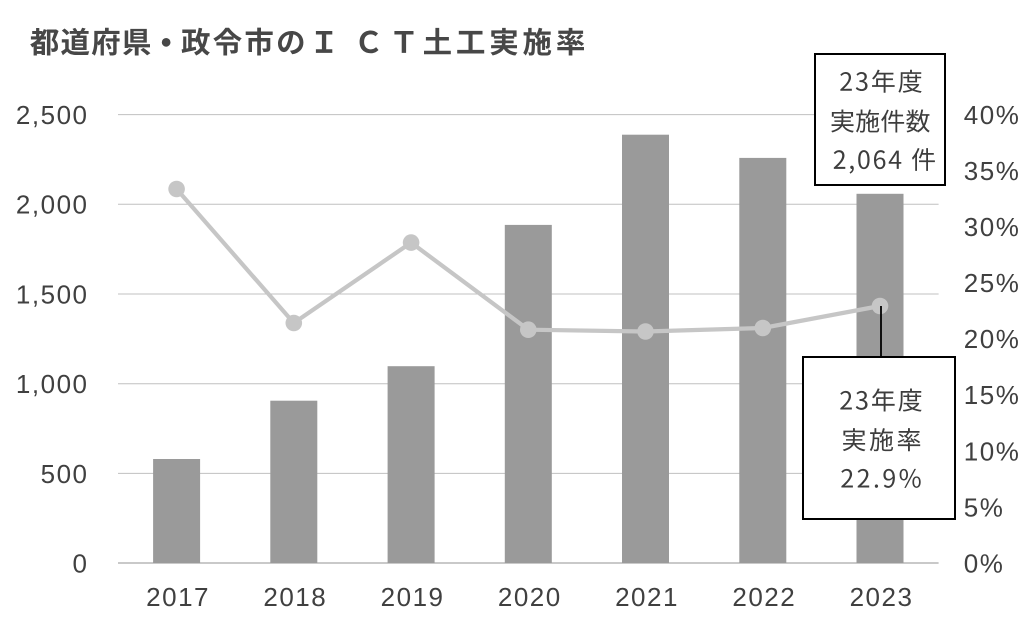 The height and width of the screenshot is (630, 1036). What do you see at coordinates (984, 507) in the screenshot?
I see `svg-text: 5%` at bounding box center [984, 507].